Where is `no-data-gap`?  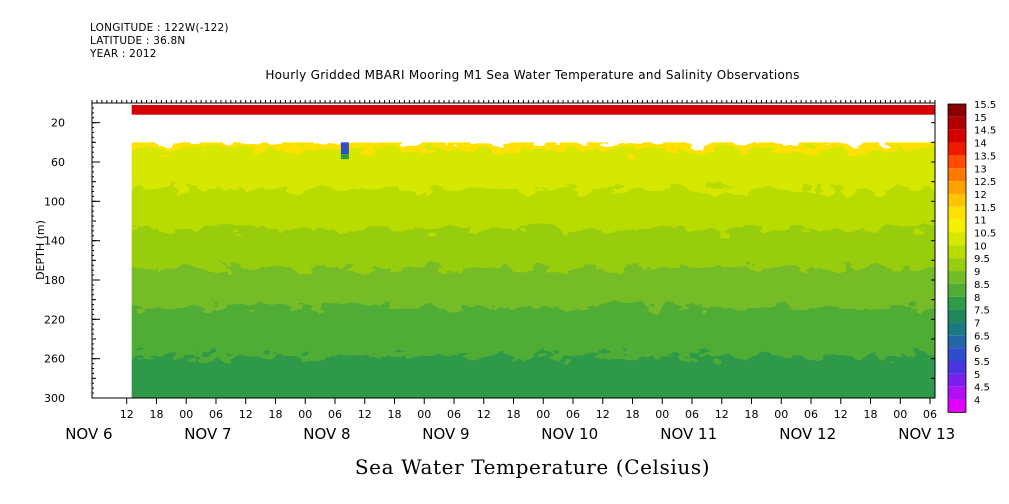
no-data-gap is located at coordinates (533, 128).